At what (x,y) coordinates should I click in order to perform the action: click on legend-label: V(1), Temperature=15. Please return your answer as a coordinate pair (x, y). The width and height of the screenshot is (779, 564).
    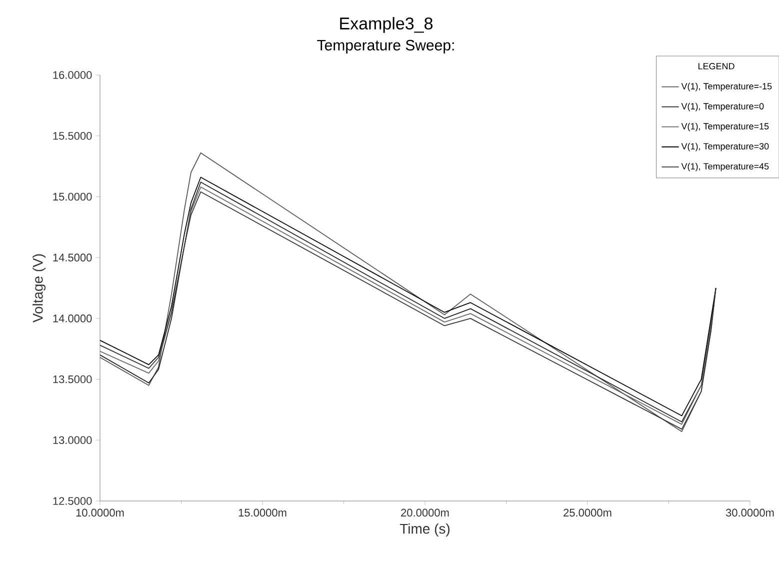
    Looking at the image, I should click on (725, 127).